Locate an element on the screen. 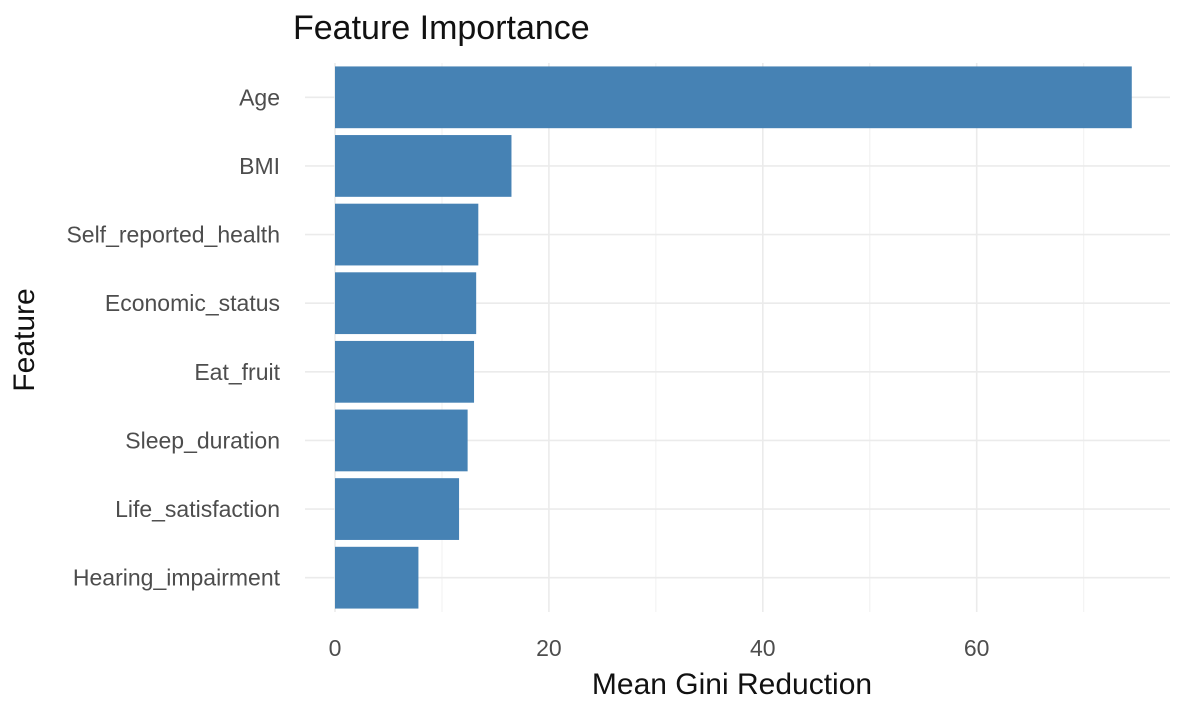 This screenshot has width=1181, height=710. x-tick-labels: 0 20 40 60 is located at coordinates (659, 648).